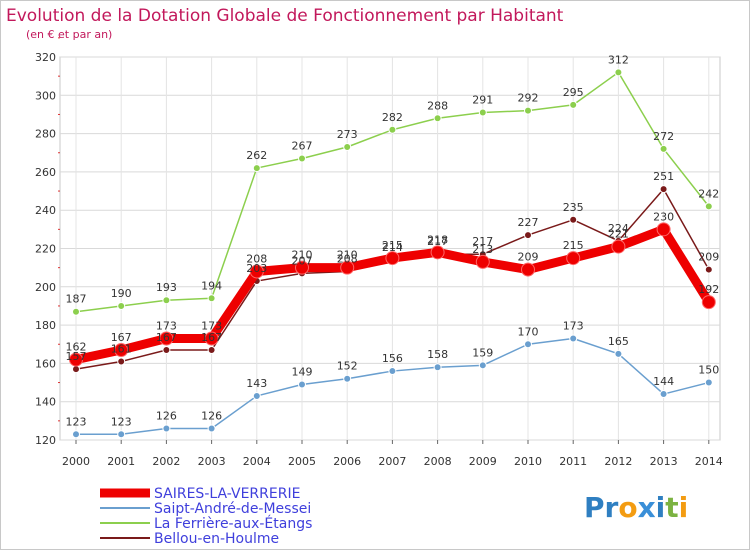 This screenshot has width=750, height=554. What do you see at coordinates (216, 539) in the screenshot?
I see `legend-label: Bellou-en-Houlme` at bounding box center [216, 539].